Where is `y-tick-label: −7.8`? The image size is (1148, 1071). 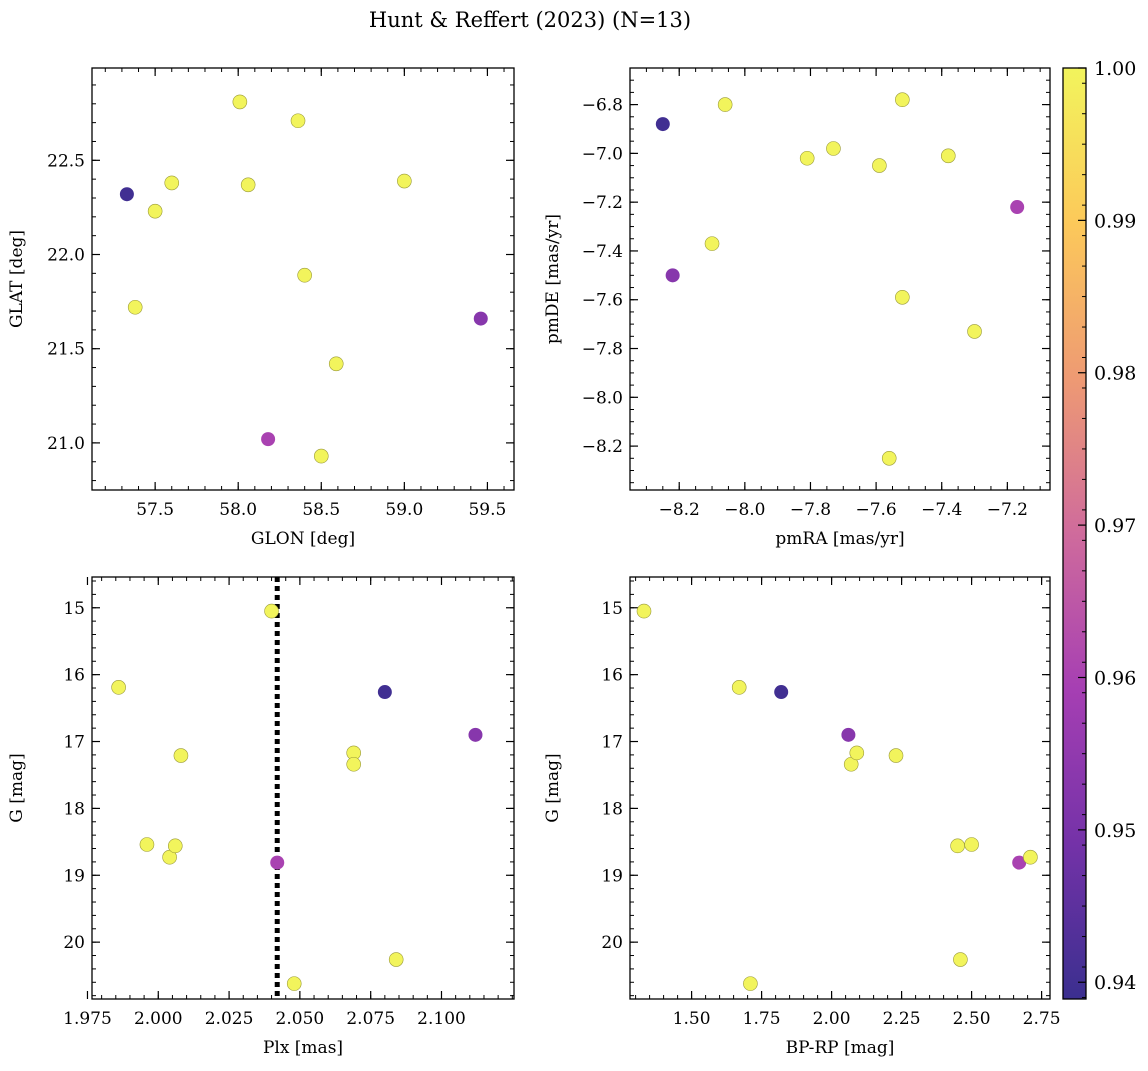
y-tick-label: −7.8 is located at coordinates (602, 350).